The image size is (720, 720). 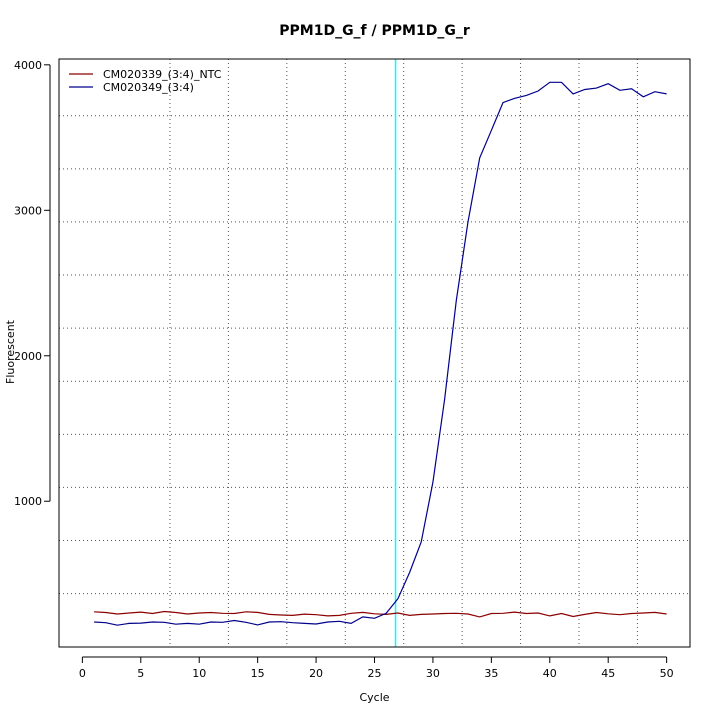 I want to click on x-tick-label: 0, so click(x=82, y=673).